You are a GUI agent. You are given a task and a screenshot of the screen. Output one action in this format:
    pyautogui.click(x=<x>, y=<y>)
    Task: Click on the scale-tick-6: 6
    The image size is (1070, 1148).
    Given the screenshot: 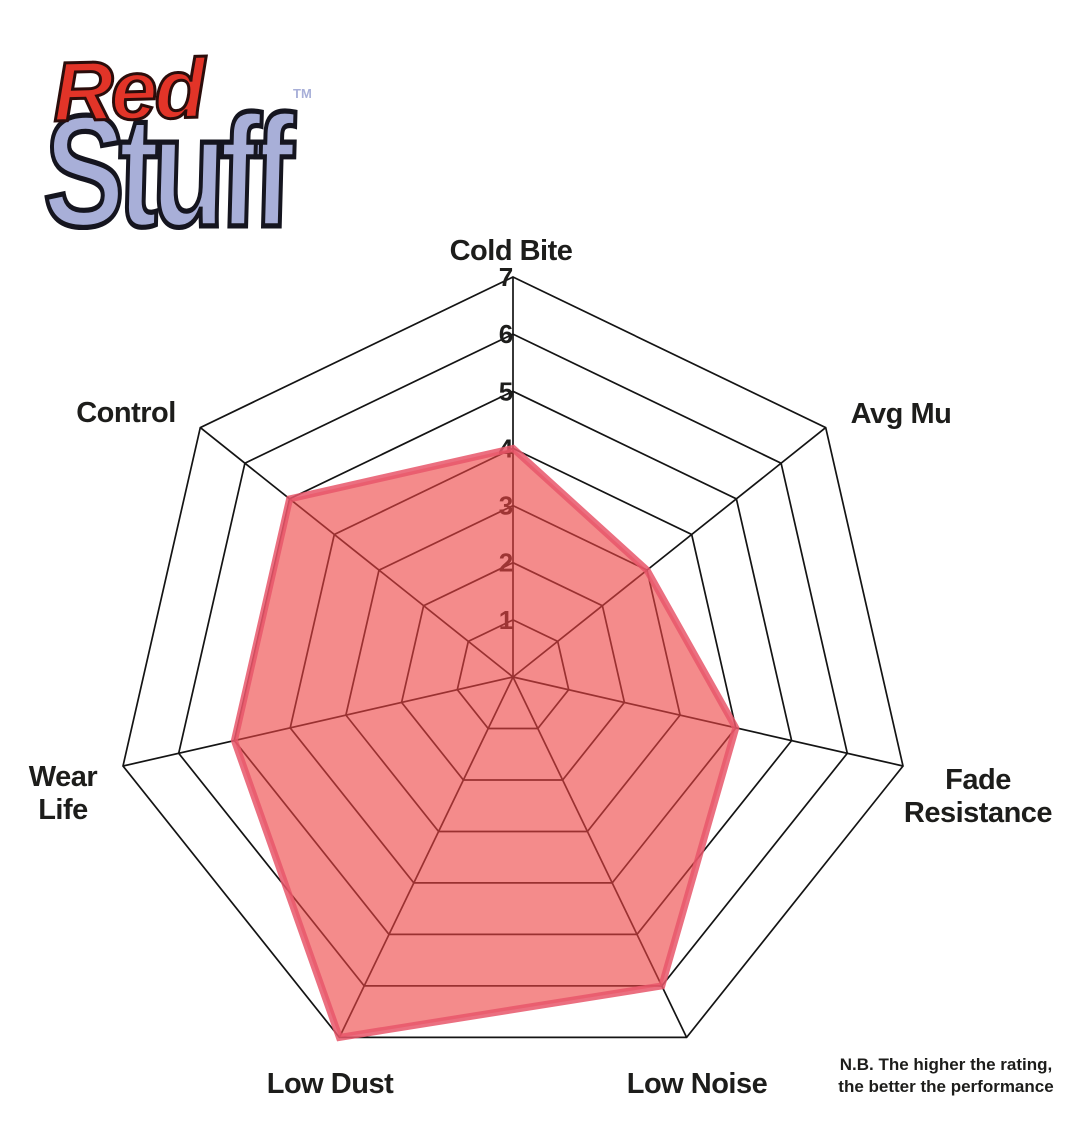 What is the action you would take?
    pyautogui.click(x=506, y=334)
    